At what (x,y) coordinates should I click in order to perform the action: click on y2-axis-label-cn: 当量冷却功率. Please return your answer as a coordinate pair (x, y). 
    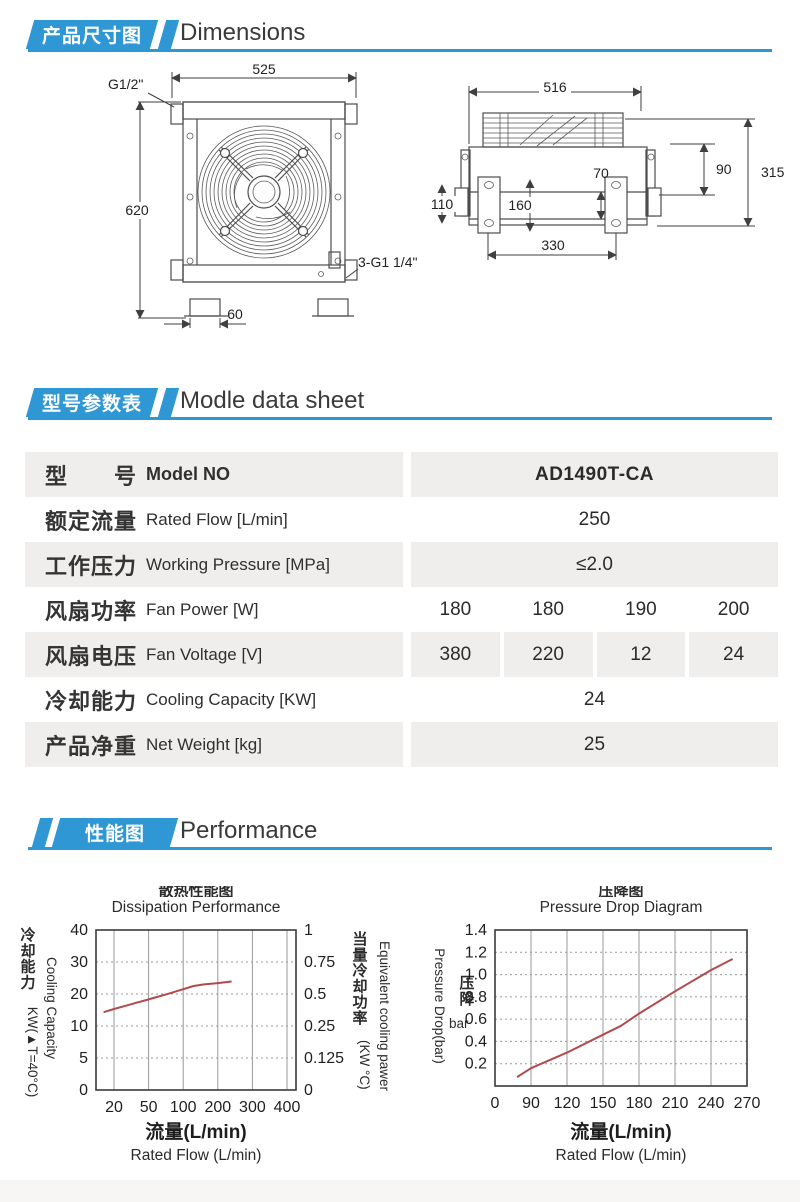
    Looking at the image, I should click on (359, 978).